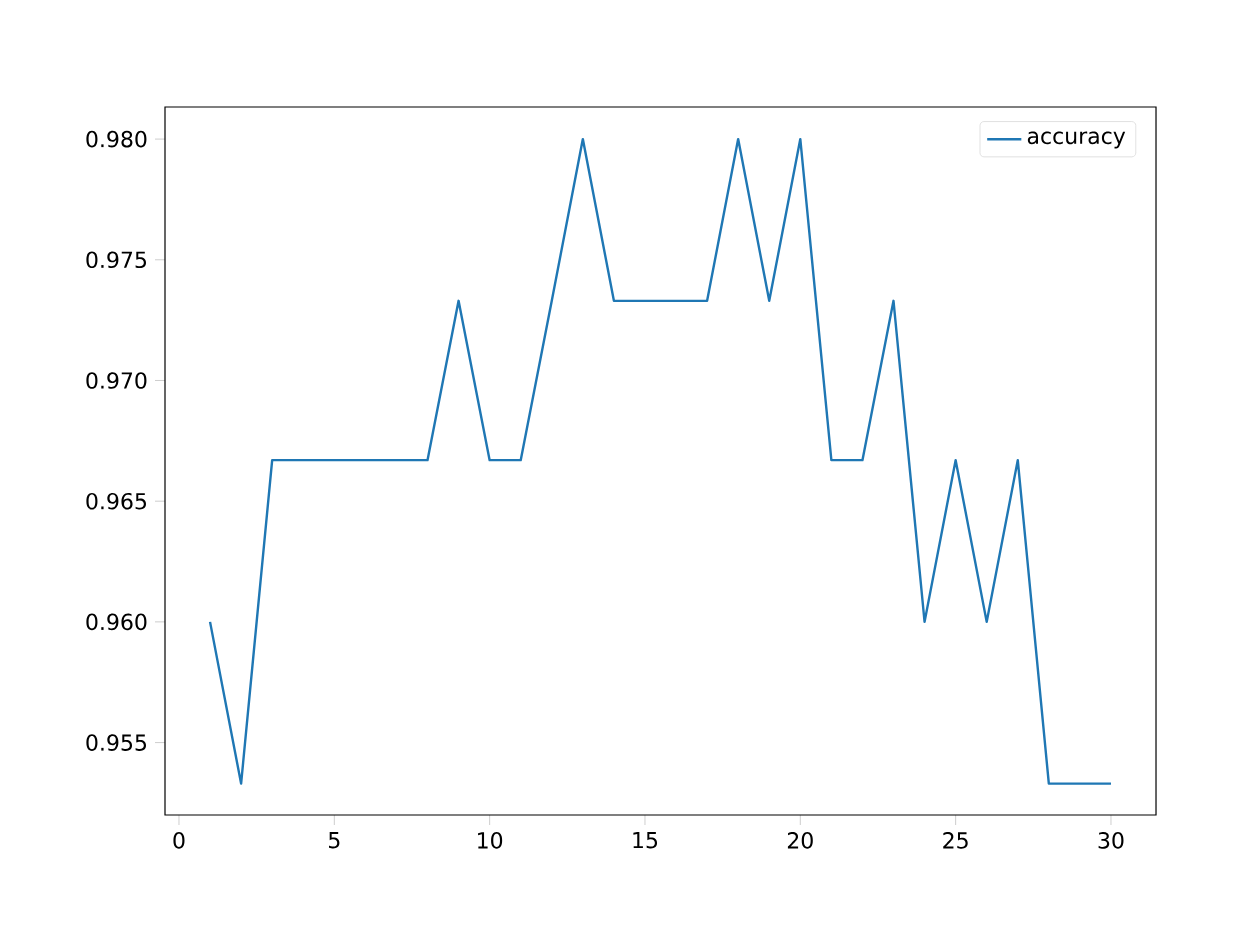 This screenshot has width=1256, height=930. I want to click on x-tick-label: 5, so click(334, 840).